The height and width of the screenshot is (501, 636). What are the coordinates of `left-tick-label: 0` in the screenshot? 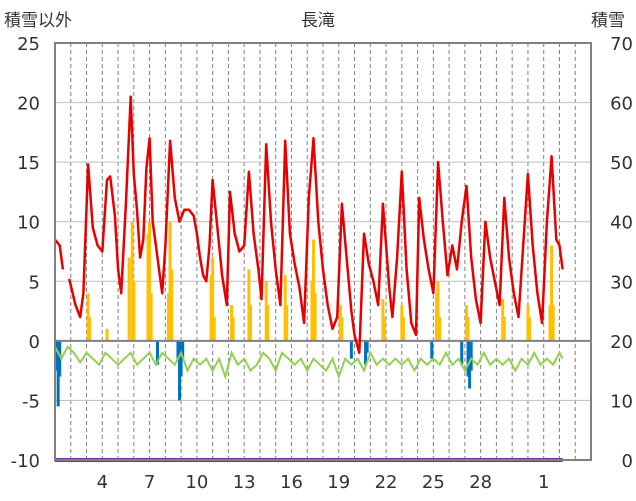 It's located at (34, 342).